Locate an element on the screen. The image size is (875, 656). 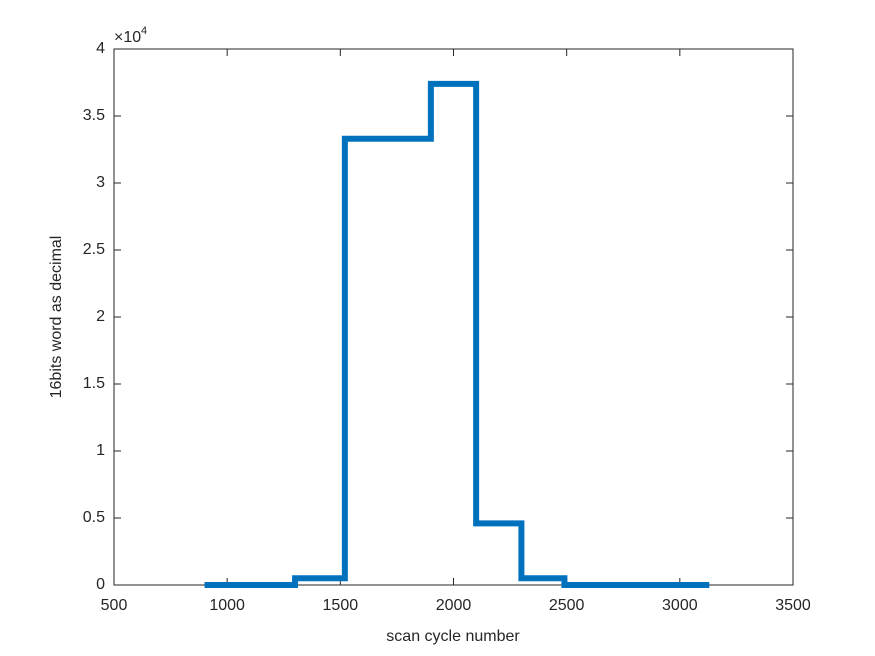
y-axis-label: 16bits word as decimal is located at coordinates (56, 317).